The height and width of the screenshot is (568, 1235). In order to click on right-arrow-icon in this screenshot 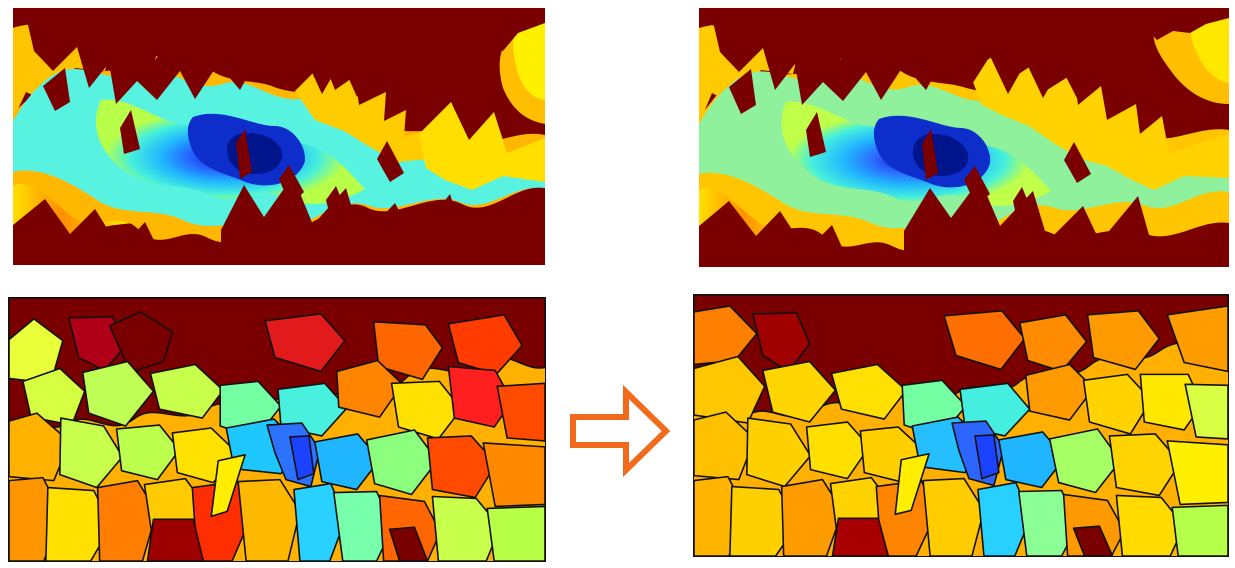, I will do `click(620, 431)`.